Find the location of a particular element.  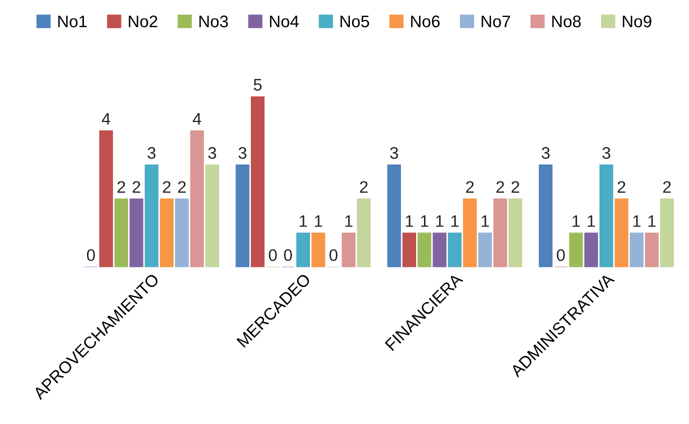

legend-label: No5 is located at coordinates (355, 22).